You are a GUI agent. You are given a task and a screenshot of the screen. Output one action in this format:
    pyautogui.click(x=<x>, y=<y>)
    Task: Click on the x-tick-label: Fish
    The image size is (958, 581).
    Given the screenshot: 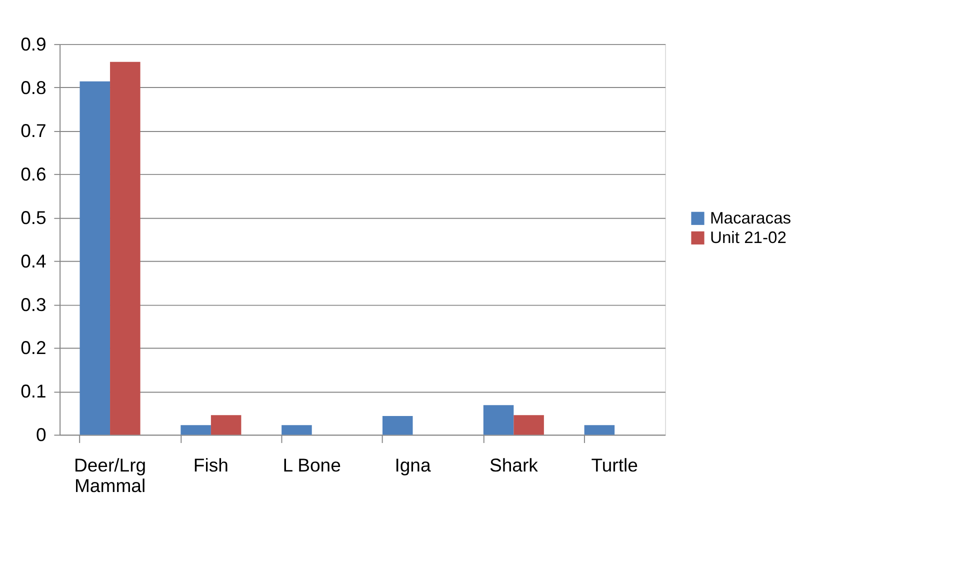 What is the action you would take?
    pyautogui.click(x=210, y=465)
    